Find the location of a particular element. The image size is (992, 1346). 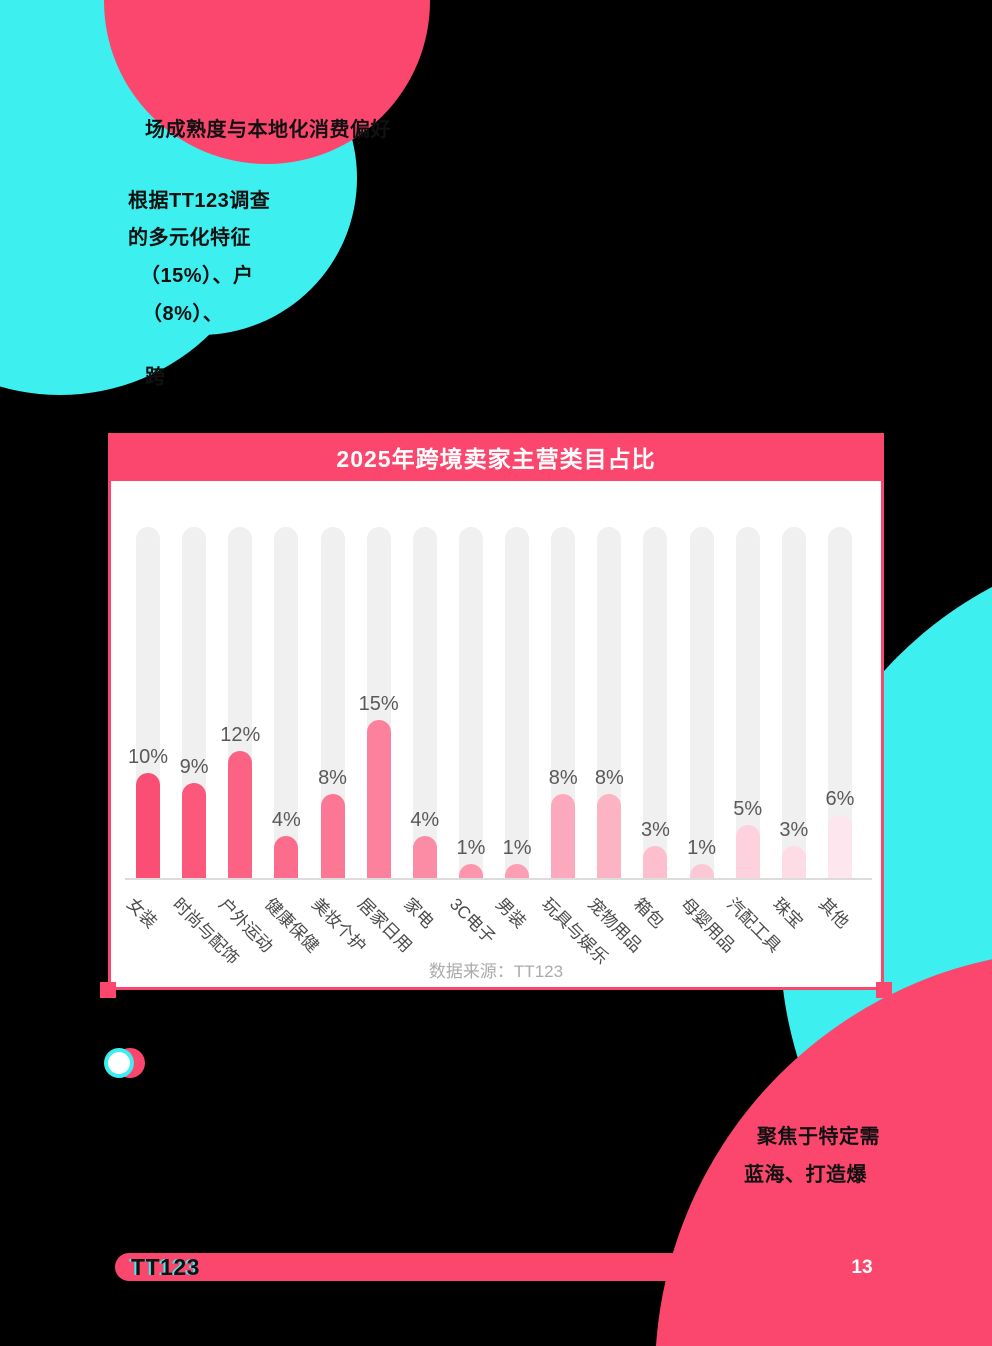

bottom-text-line-2: 蓝海、打造爆 is located at coordinates (805, 1175).